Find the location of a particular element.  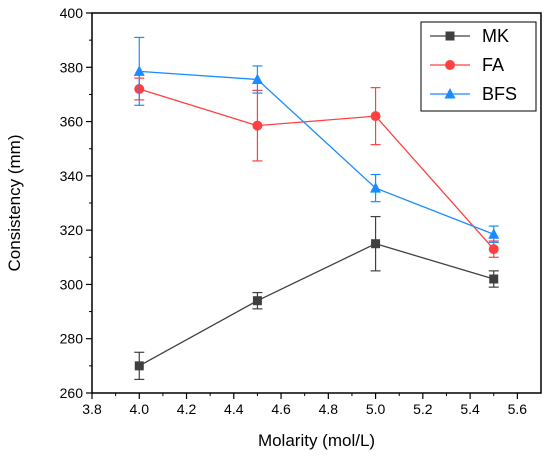

legend-label: MK is located at coordinates (495, 36).